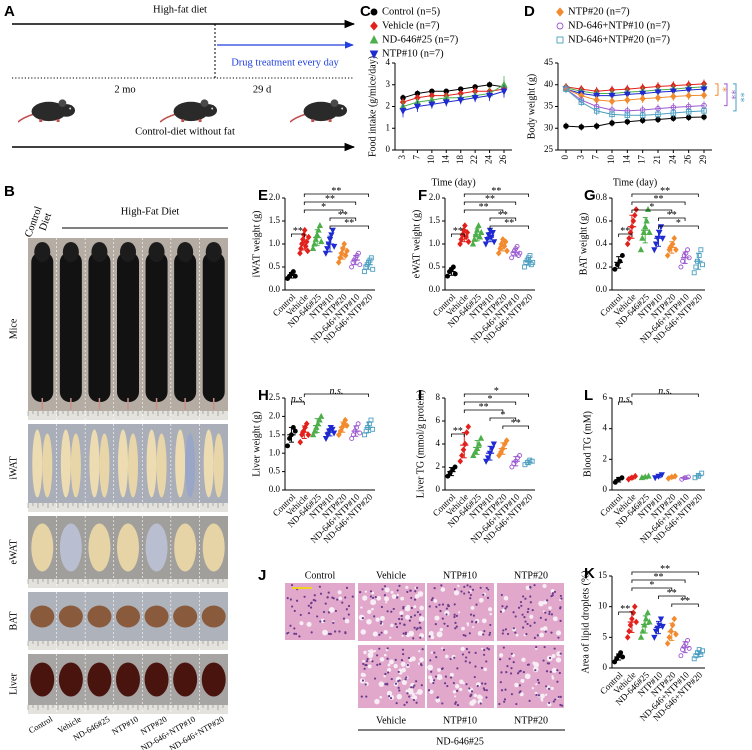 The width and height of the screenshot is (752, 750). Describe the element at coordinates (460, 612) in the screenshot. I see `histology-image` at that location.